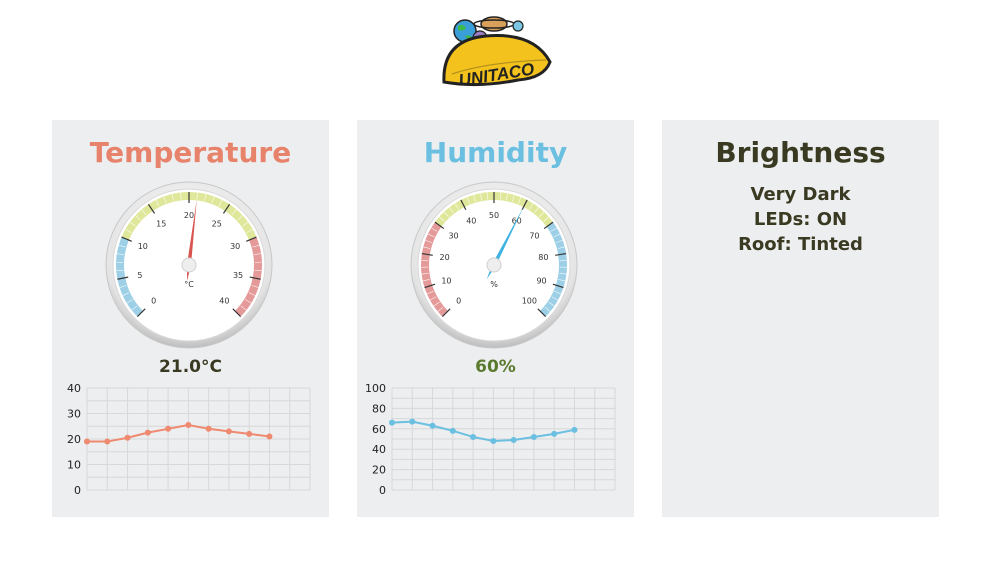  Describe the element at coordinates (153, 300) in the screenshot. I see `temperature-gauge-tick-label: 0` at that location.